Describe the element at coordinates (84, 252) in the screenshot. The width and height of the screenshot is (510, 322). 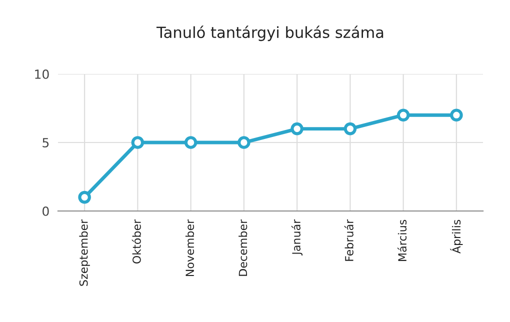
I see `x-tick-label: Szeptember` at that location.